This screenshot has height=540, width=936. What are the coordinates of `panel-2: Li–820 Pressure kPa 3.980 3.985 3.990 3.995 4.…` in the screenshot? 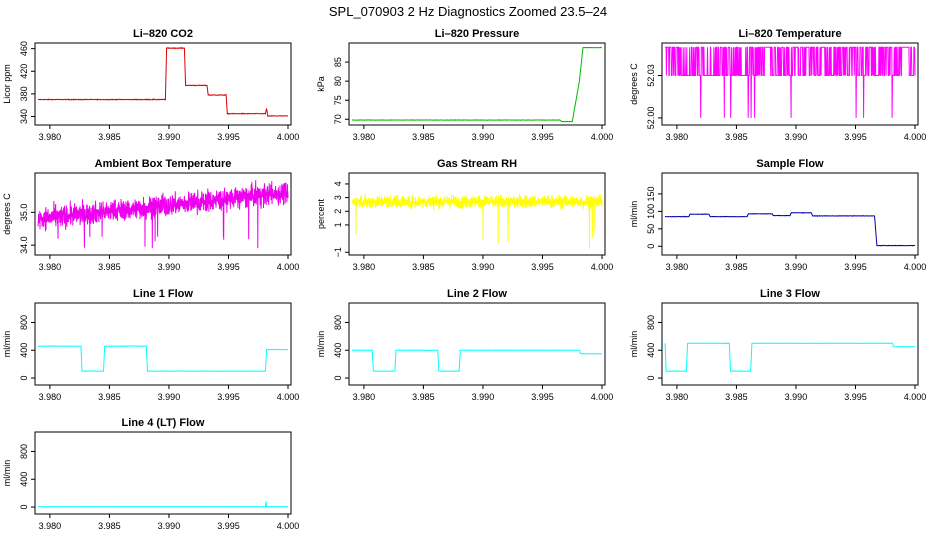 It's located at (464, 85).